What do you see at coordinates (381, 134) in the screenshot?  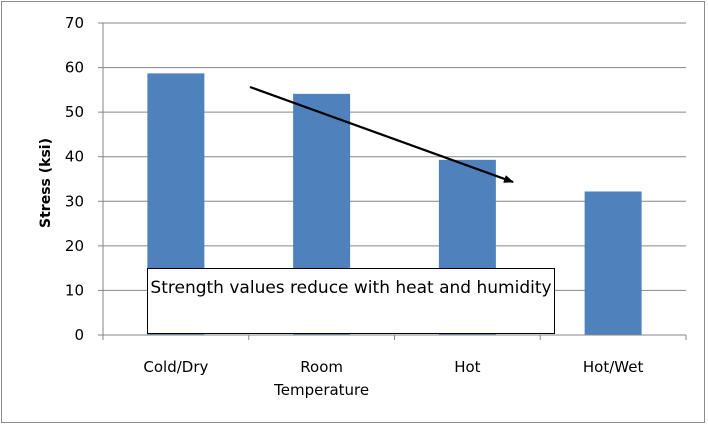 I see `trend-arrow` at bounding box center [381, 134].